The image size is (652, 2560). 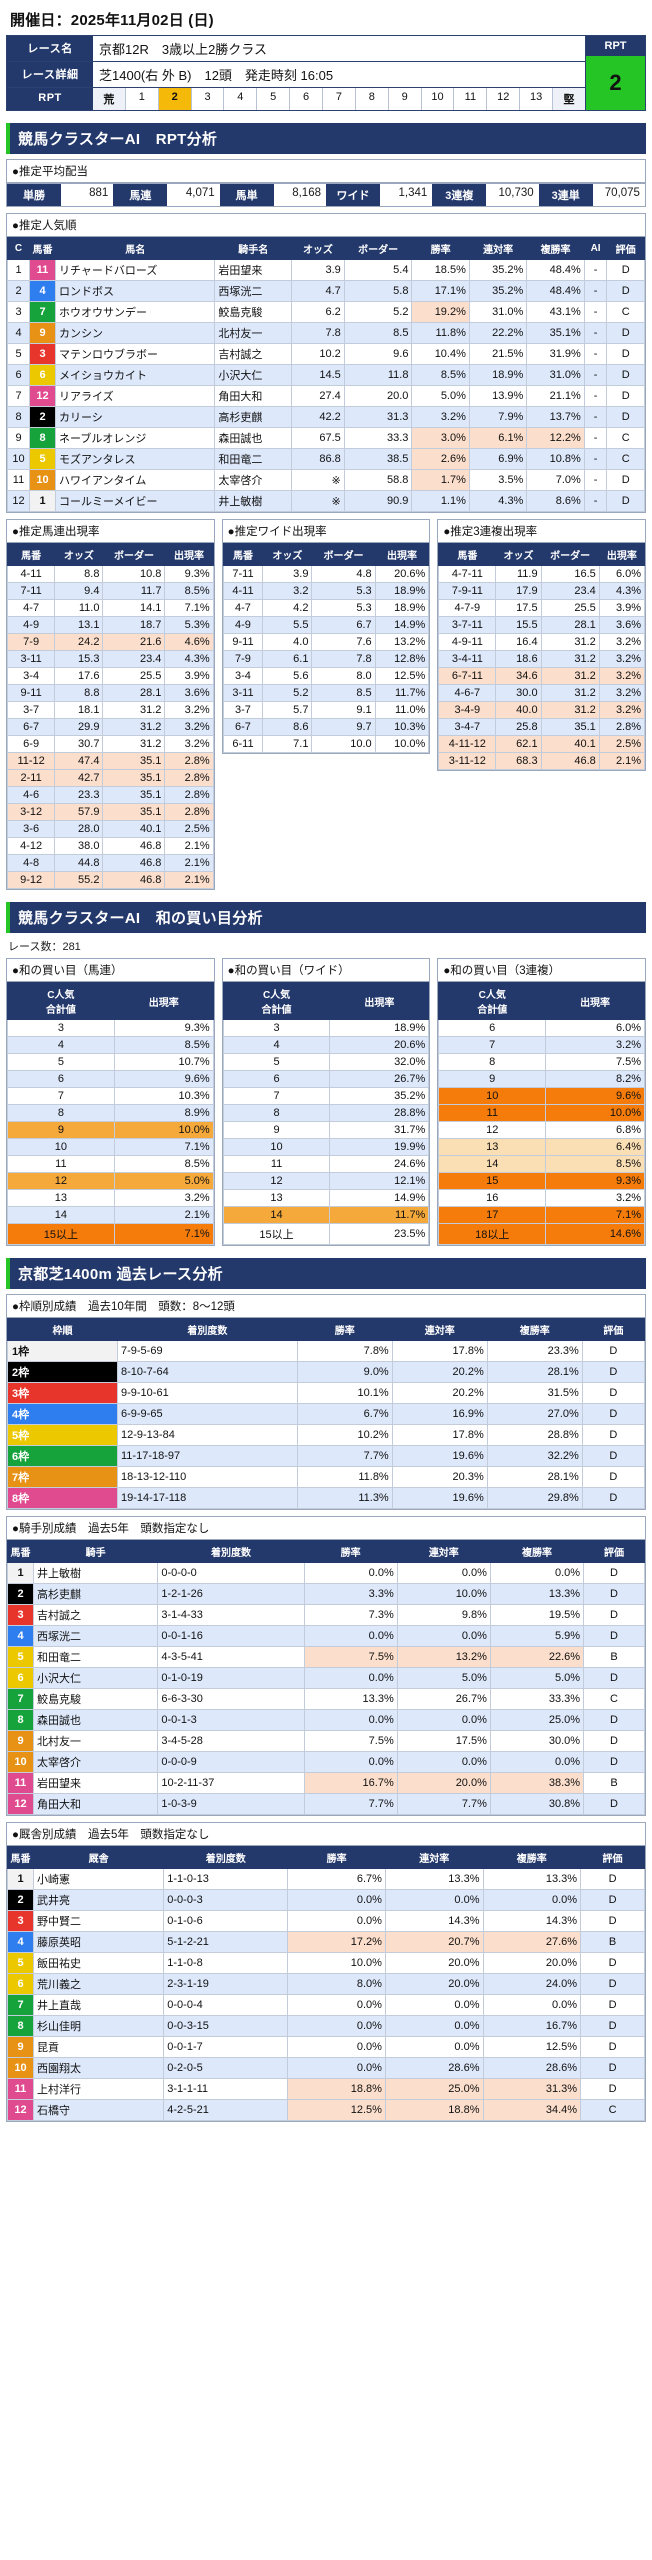 I want to click on table-row: 12 12.1%, so click(x=326, y=1181).